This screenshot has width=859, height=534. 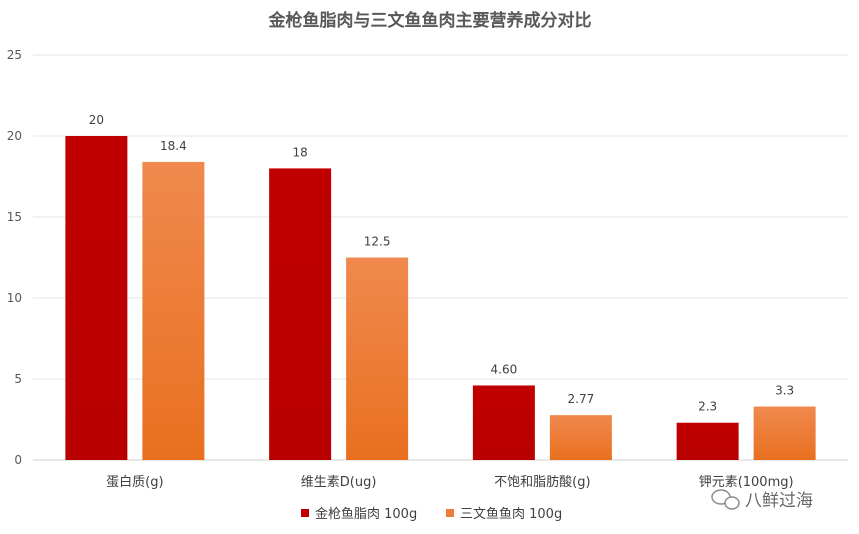 What do you see at coordinates (746, 482) in the screenshot?
I see `category-label: 钾元素(100mg)` at bounding box center [746, 482].